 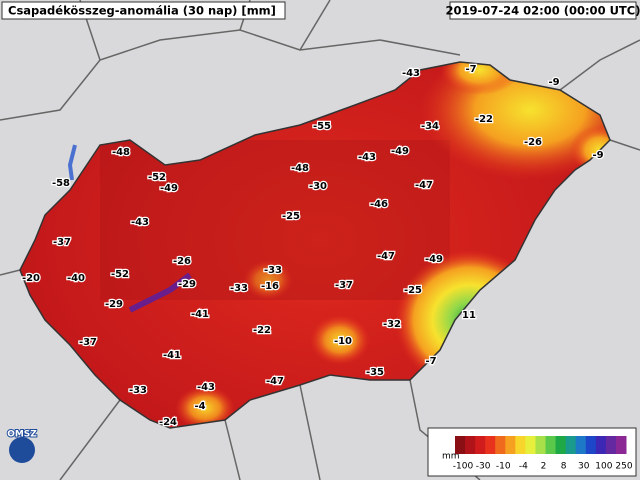 What do you see at coordinates (463, 467) in the screenshot?
I see `legend-tick-label: -100` at bounding box center [463, 467].